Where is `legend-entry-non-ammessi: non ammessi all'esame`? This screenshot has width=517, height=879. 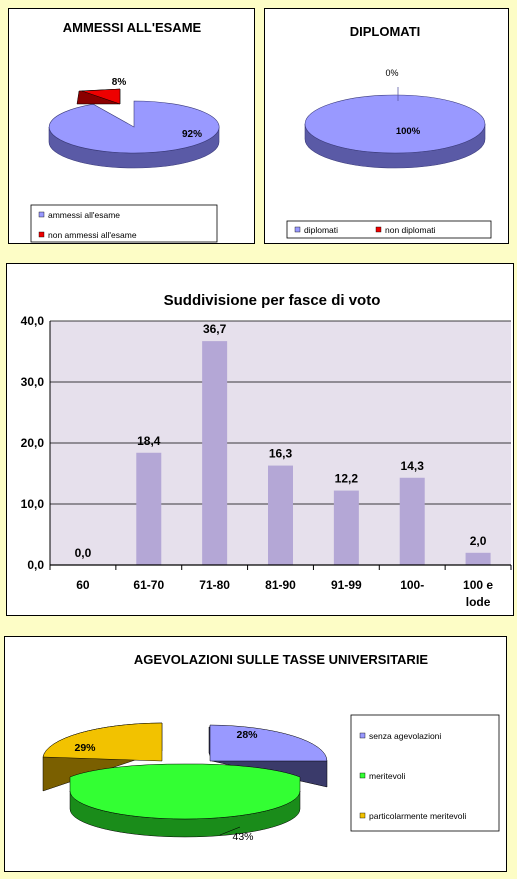
legend-entry-non-ammessi: non ammessi all'esame is located at coordinates (92, 235).